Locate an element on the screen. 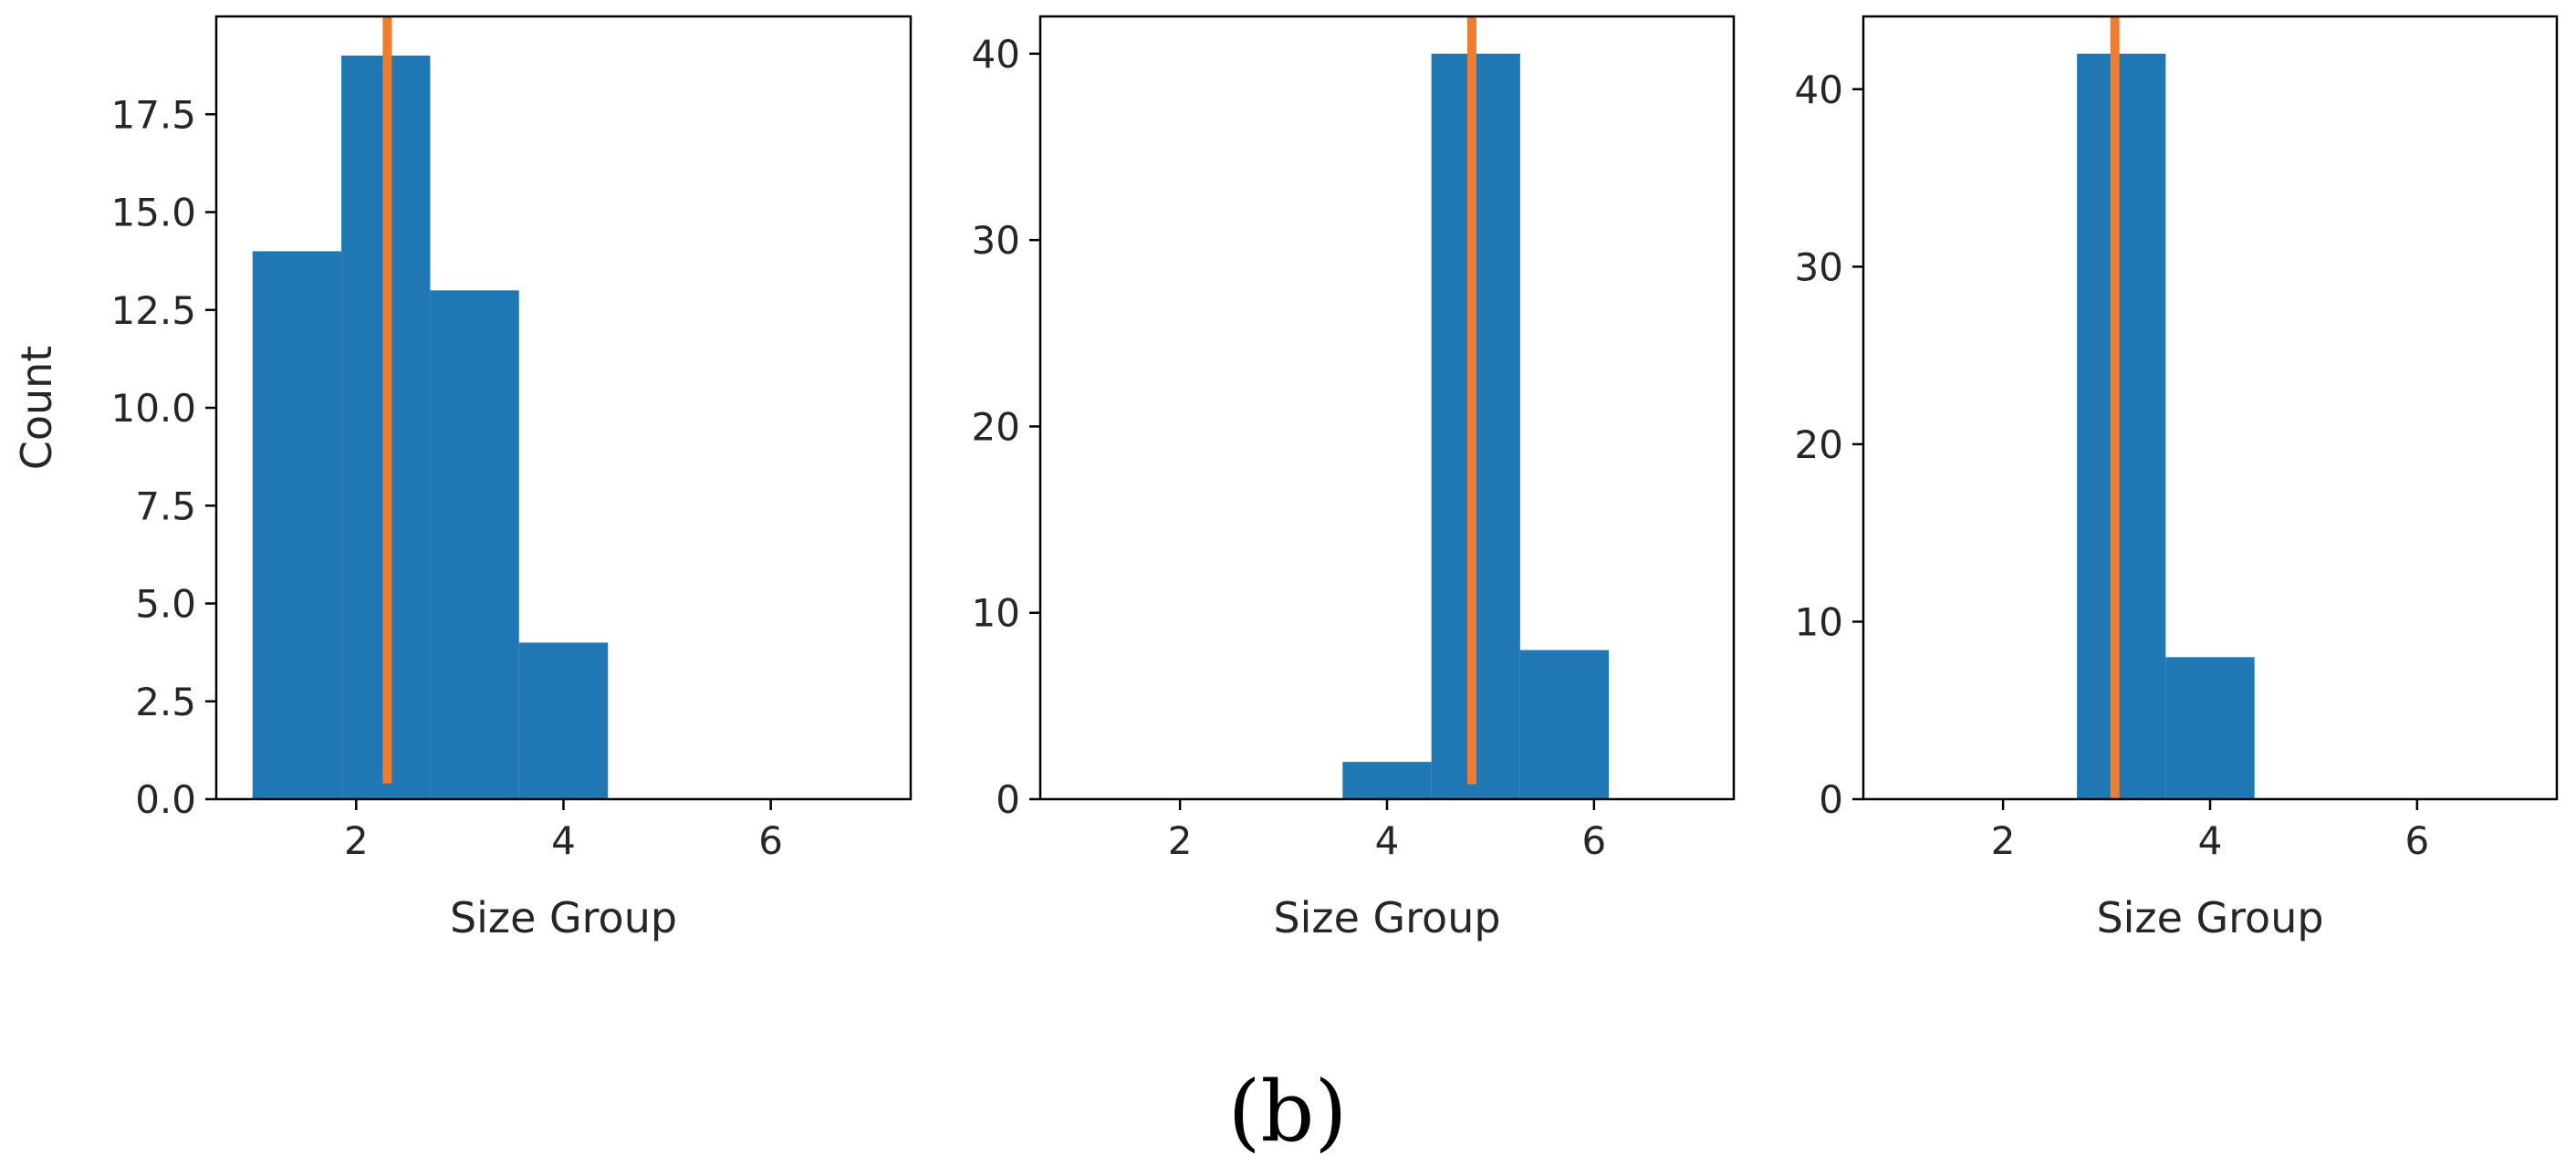  y-tick-label: 17.5 is located at coordinates (153, 114).